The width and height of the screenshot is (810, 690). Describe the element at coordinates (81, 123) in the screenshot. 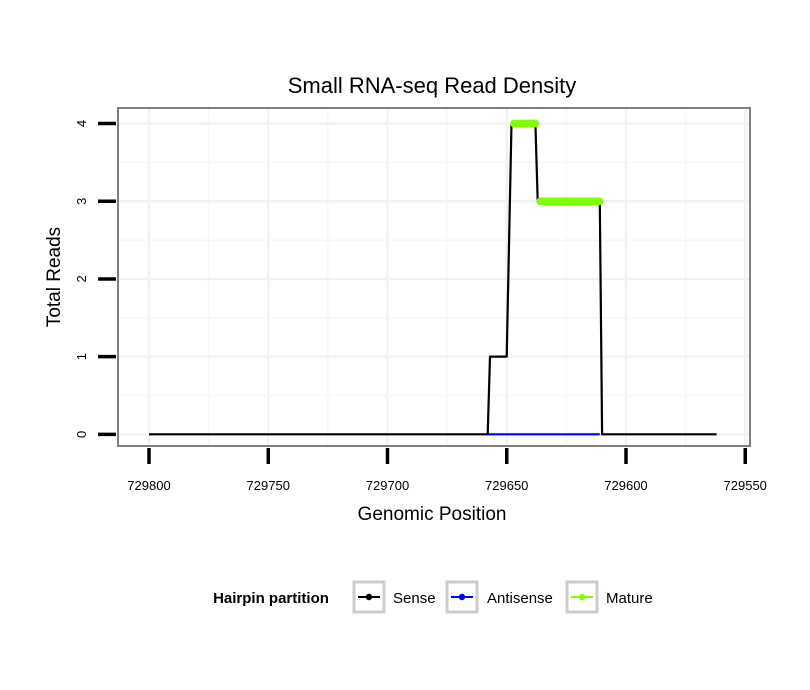

I see `y-tick-label: 4` at that location.